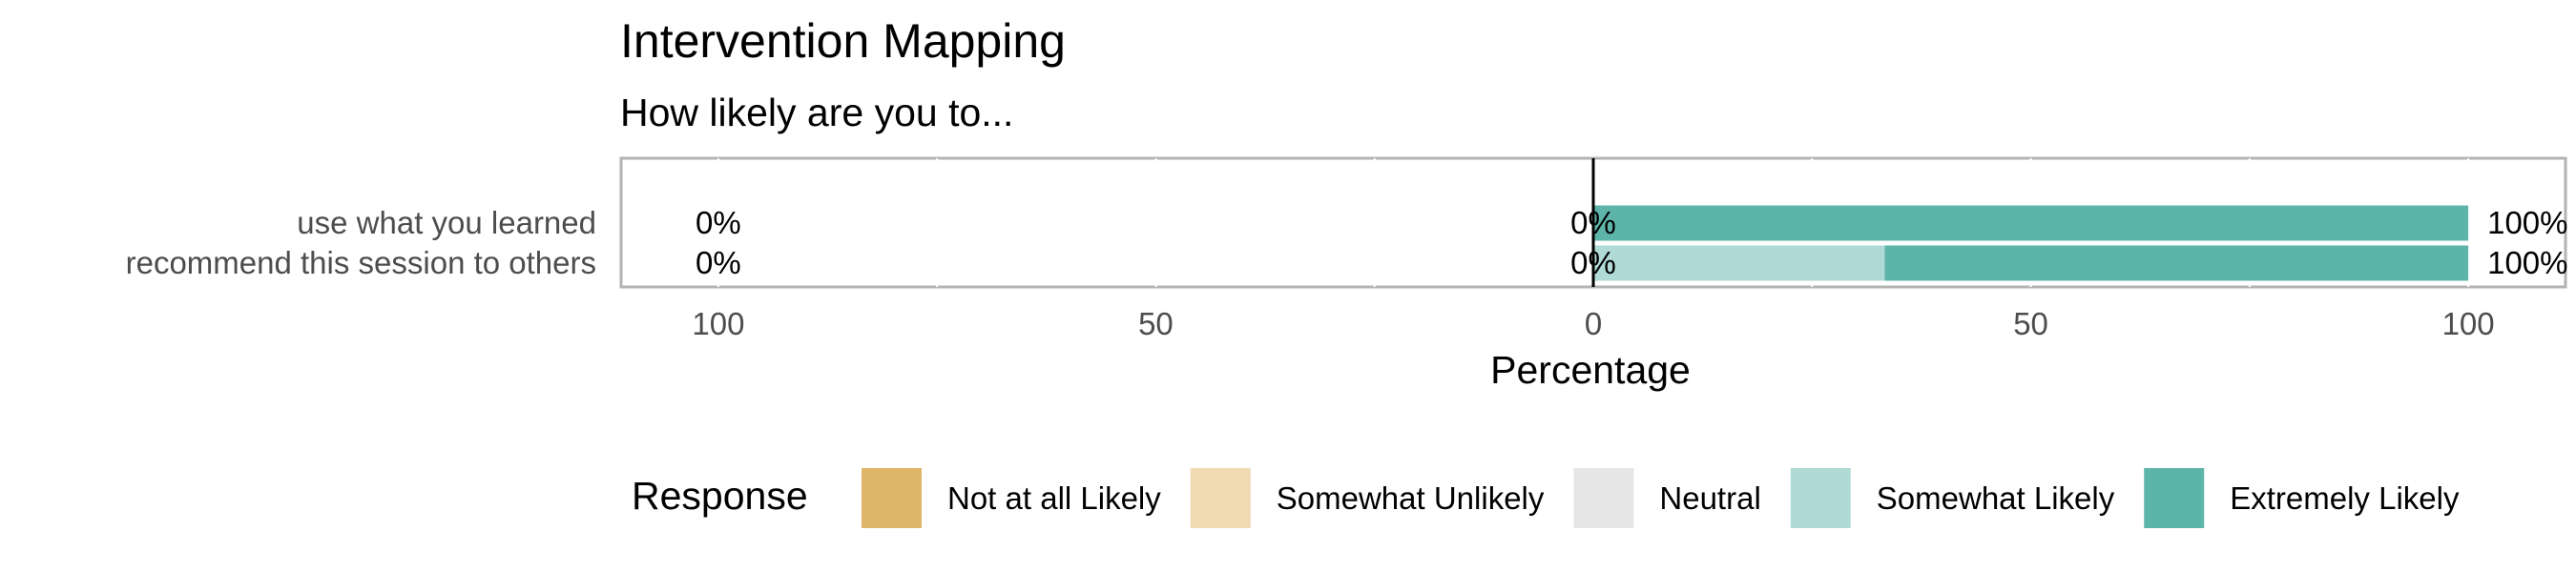 This screenshot has width=2576, height=572. What do you see at coordinates (1593, 323) in the screenshot?
I see `x-tick-label: 0` at bounding box center [1593, 323].